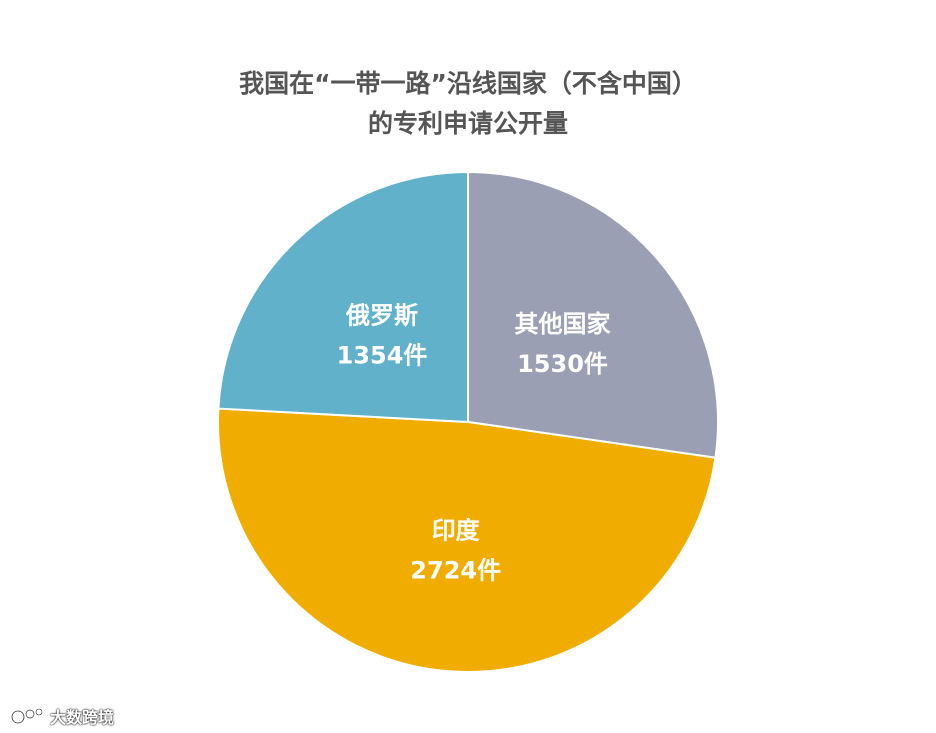 The height and width of the screenshot is (733, 936). I want to click on chart-title-line-2: 的专利申请公开量, so click(467, 123).